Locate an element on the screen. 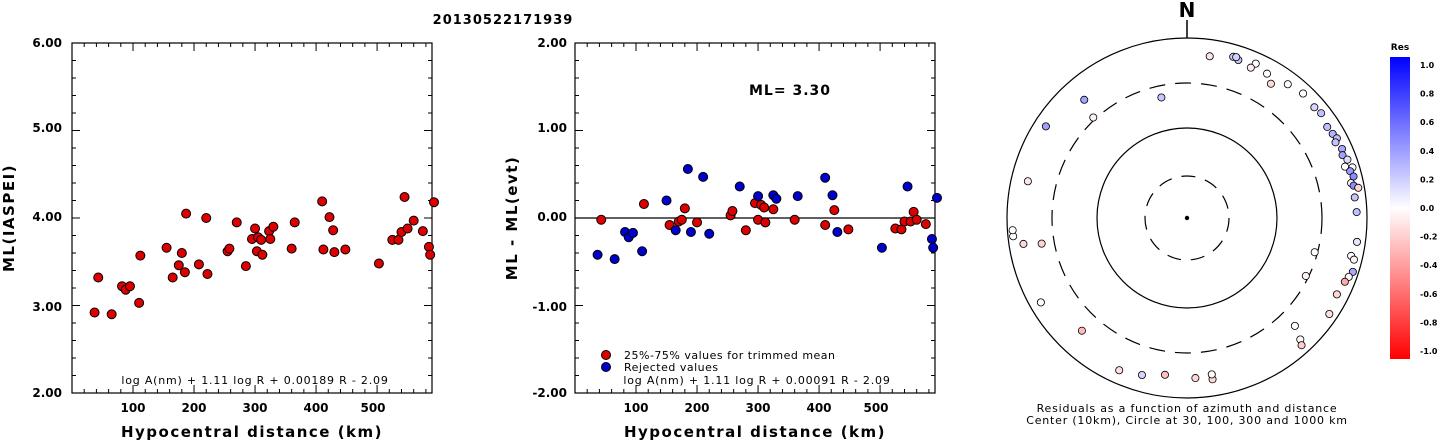 This screenshot has width=1437, height=441. y-axis-label: ML - ML(evt) is located at coordinates (512, 218).